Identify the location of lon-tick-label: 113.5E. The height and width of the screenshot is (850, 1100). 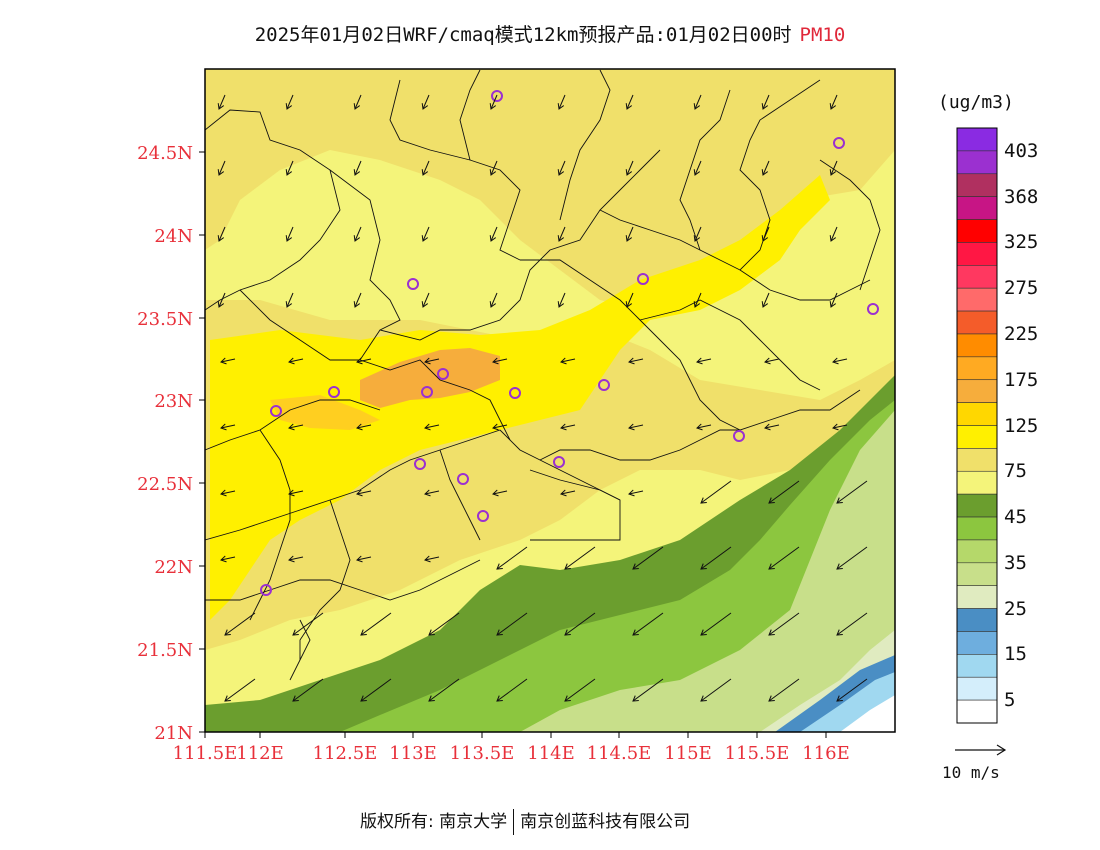
(482, 753).